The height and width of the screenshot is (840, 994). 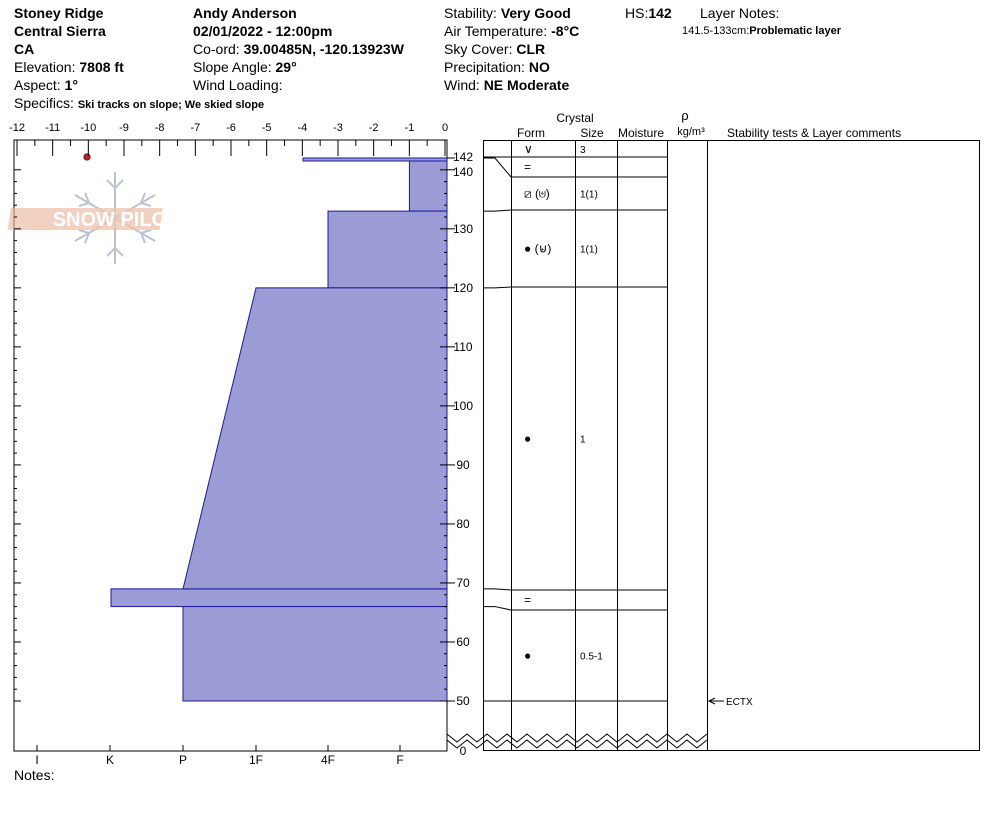 I want to click on hardness-tick-label: F, so click(x=399, y=760).